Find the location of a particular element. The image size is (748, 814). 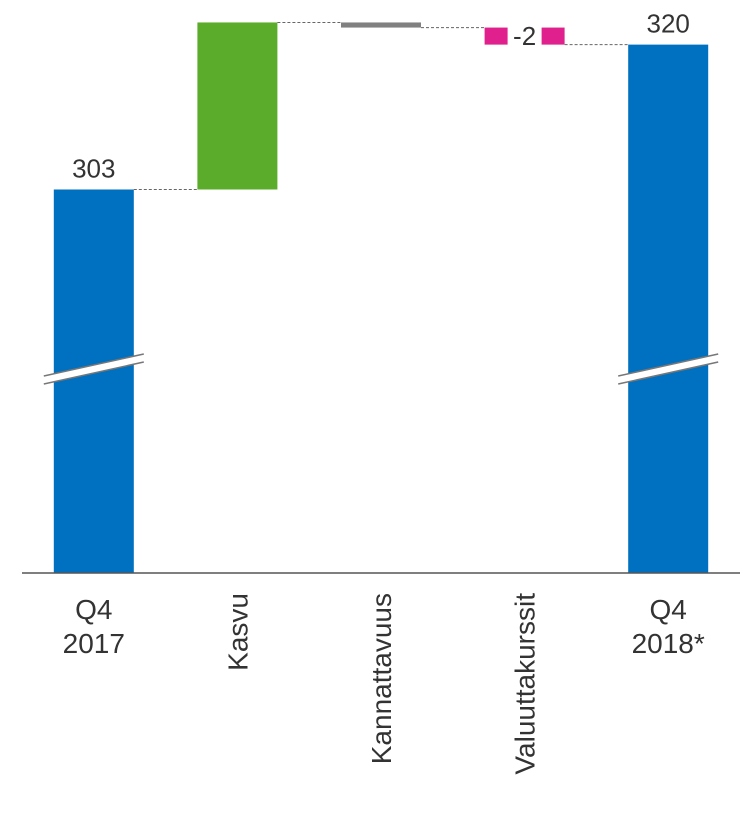

x-tick-label: Kannattavuus is located at coordinates (381, 678).